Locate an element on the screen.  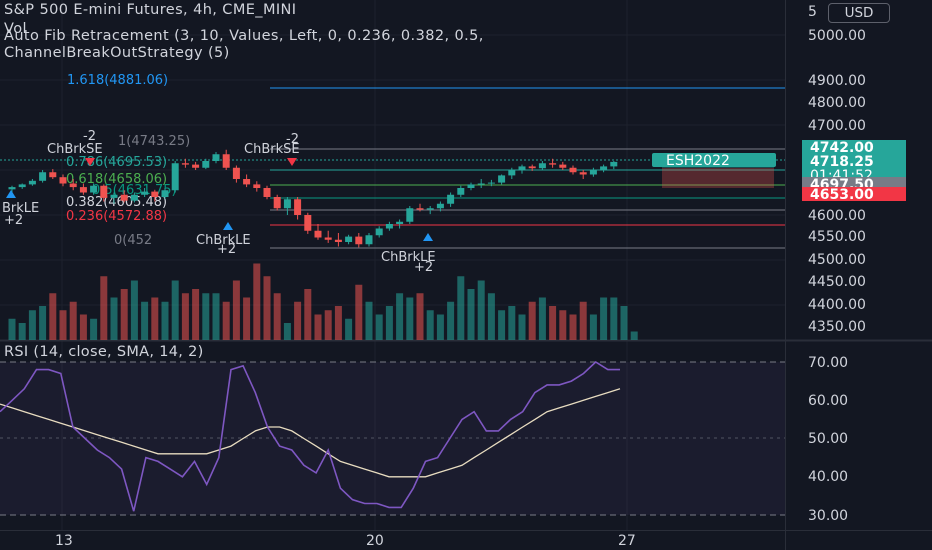
position-box-loss is located at coordinates (718, 178).